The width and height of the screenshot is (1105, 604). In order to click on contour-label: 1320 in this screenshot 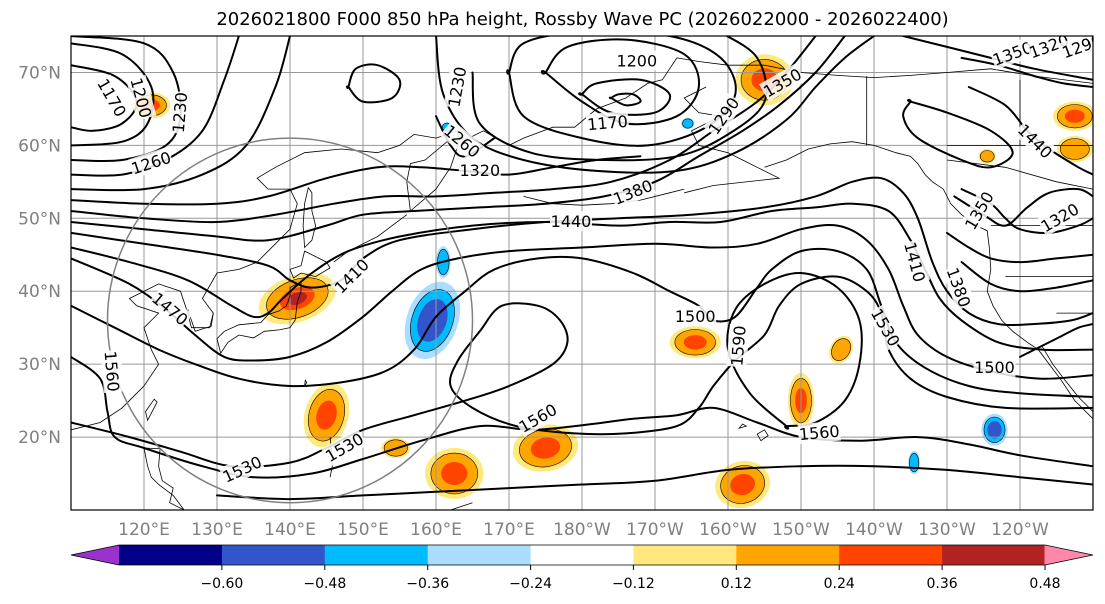, I will do `click(479, 169)`.